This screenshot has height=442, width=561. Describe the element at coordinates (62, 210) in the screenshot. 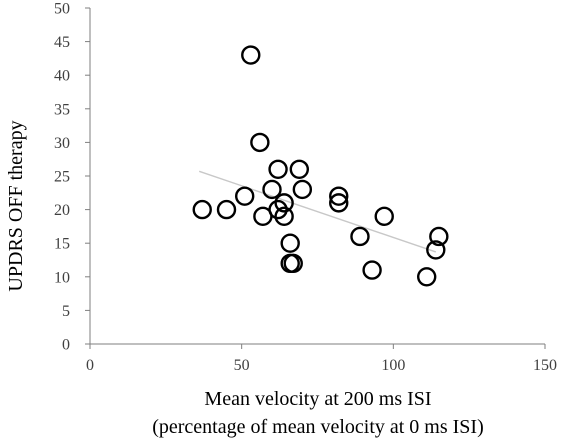

I see `y-tick-label: 20` at that location.